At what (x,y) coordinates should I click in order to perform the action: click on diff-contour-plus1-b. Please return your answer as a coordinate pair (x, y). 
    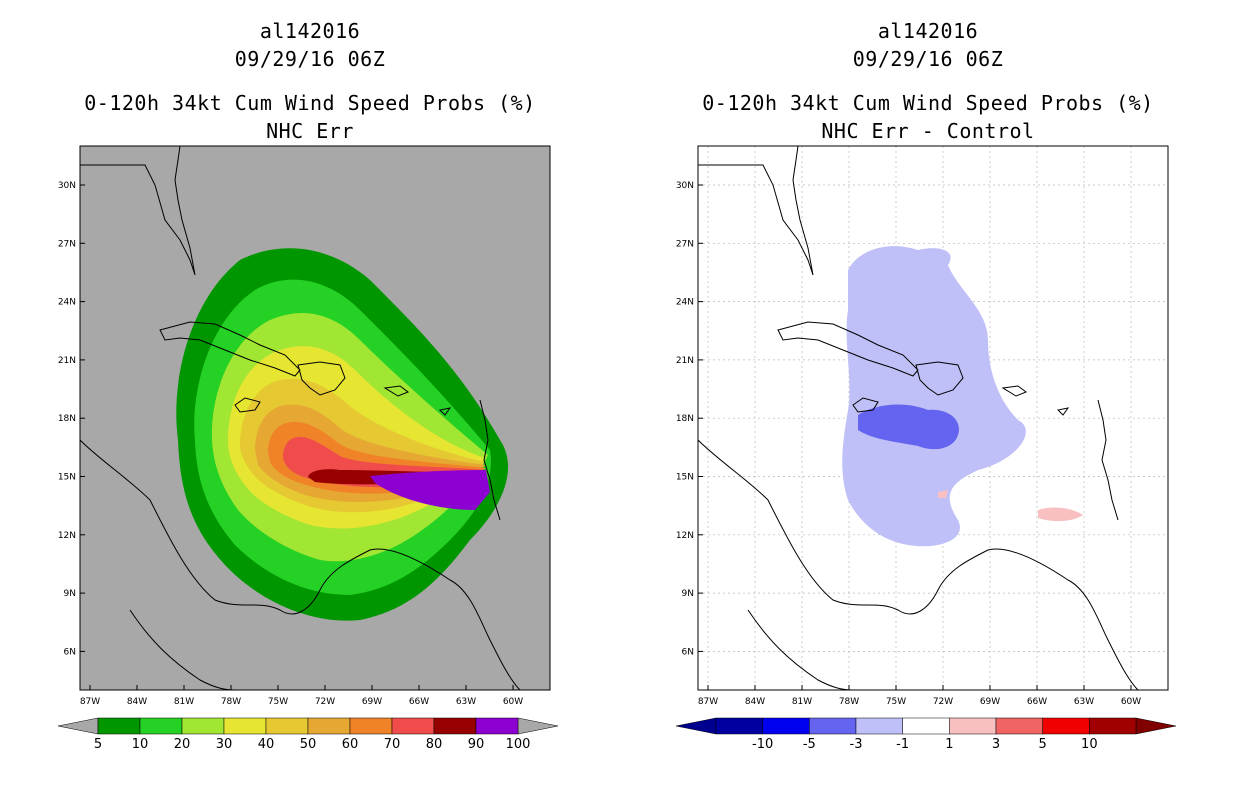
    Looking at the image, I should click on (943, 494).